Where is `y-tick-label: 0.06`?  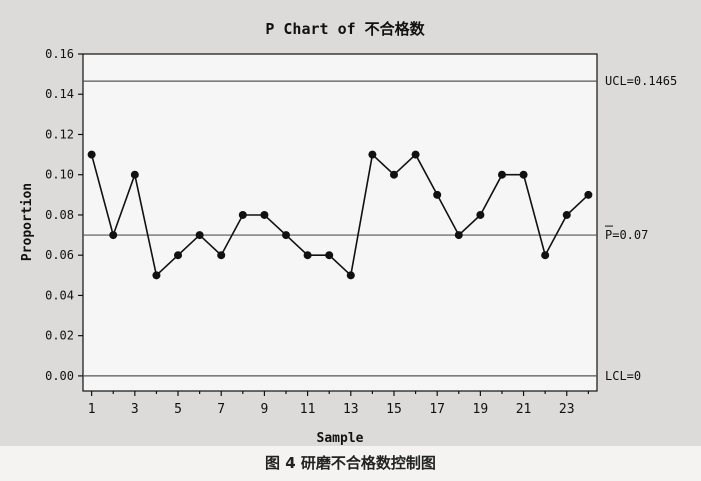 y-tick-label: 0.06 is located at coordinates (59, 255).